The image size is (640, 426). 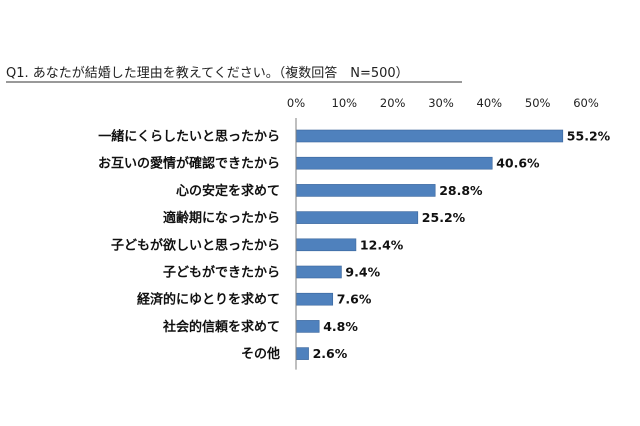 I want to click on x-tick-label: 40%, so click(x=490, y=103).